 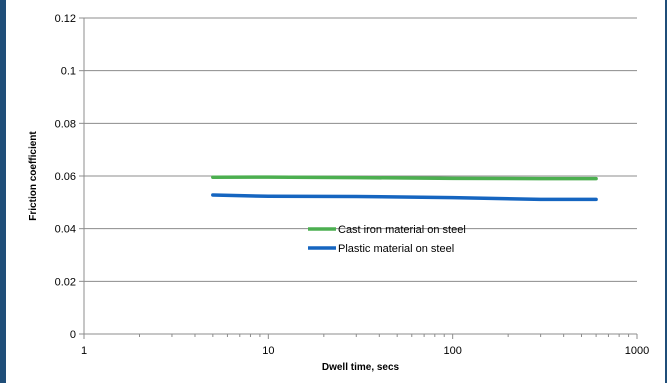 What do you see at coordinates (65, 124) in the screenshot?
I see `y-tick-label: 0.08` at bounding box center [65, 124].